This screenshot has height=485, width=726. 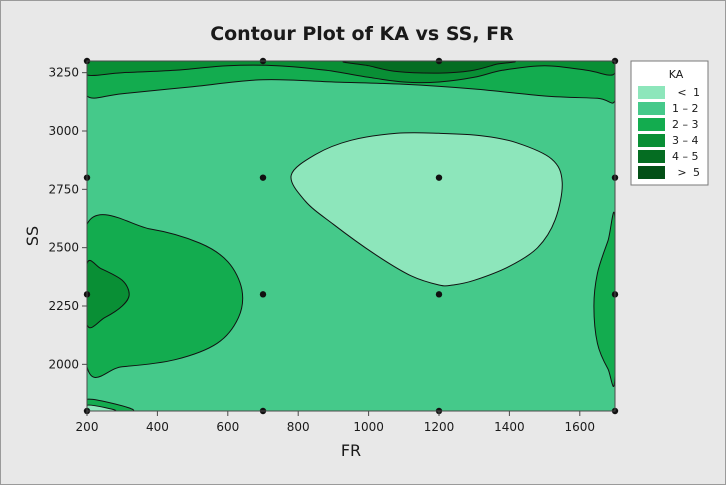 I want to click on x-tick-label-1600: 1600, so click(x=580, y=427).